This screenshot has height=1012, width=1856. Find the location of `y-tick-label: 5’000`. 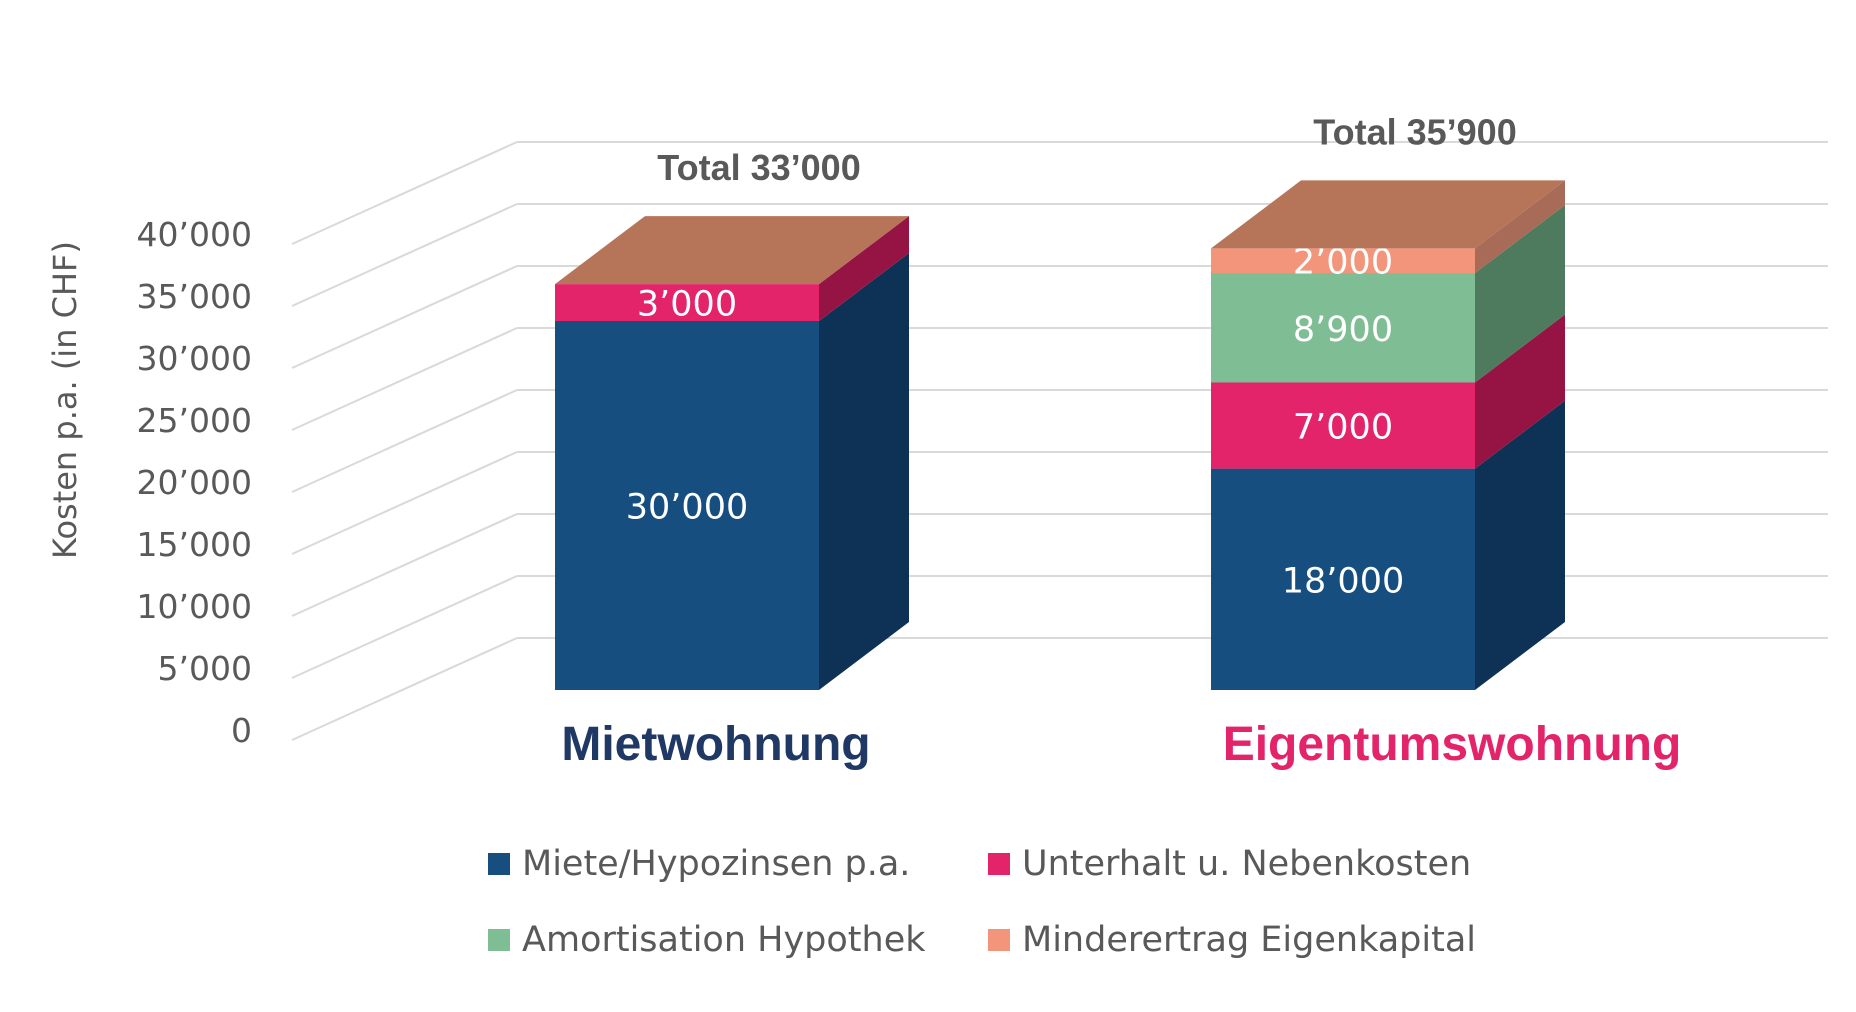

y-tick-label: 5’000 is located at coordinates (205, 668).